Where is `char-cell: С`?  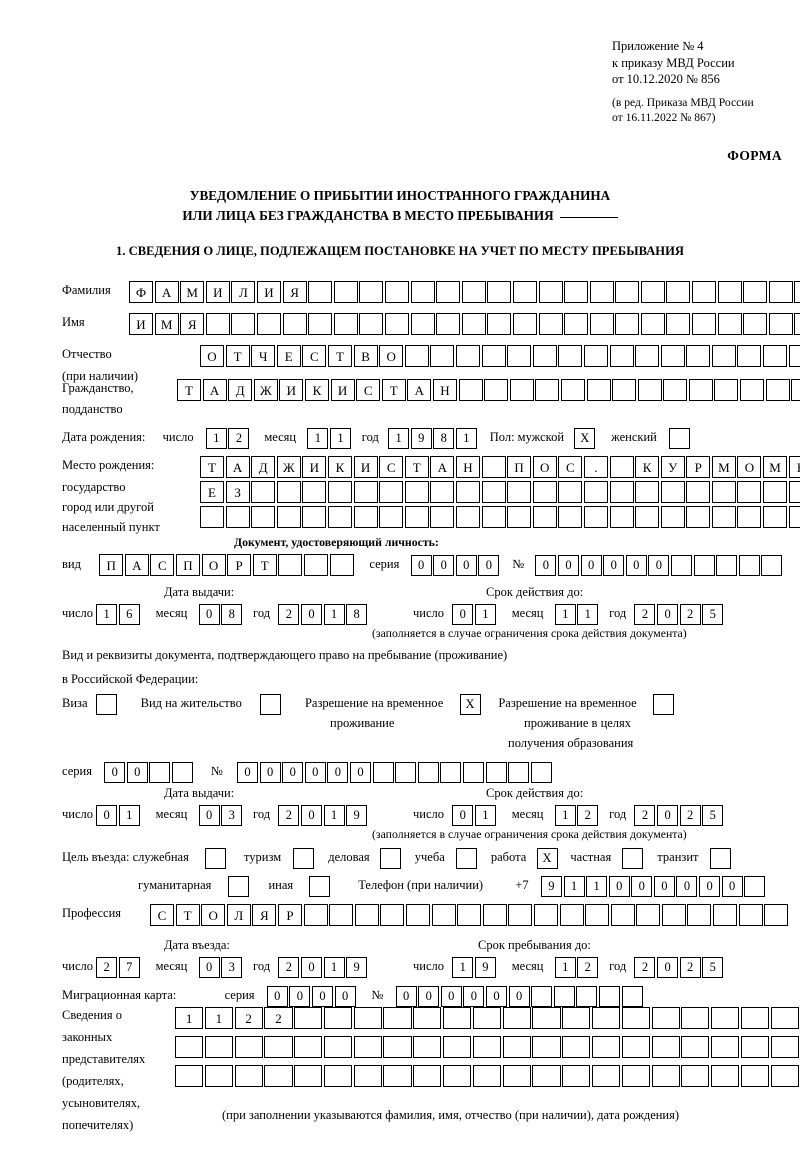 char-cell: С is located at coordinates (162, 565).